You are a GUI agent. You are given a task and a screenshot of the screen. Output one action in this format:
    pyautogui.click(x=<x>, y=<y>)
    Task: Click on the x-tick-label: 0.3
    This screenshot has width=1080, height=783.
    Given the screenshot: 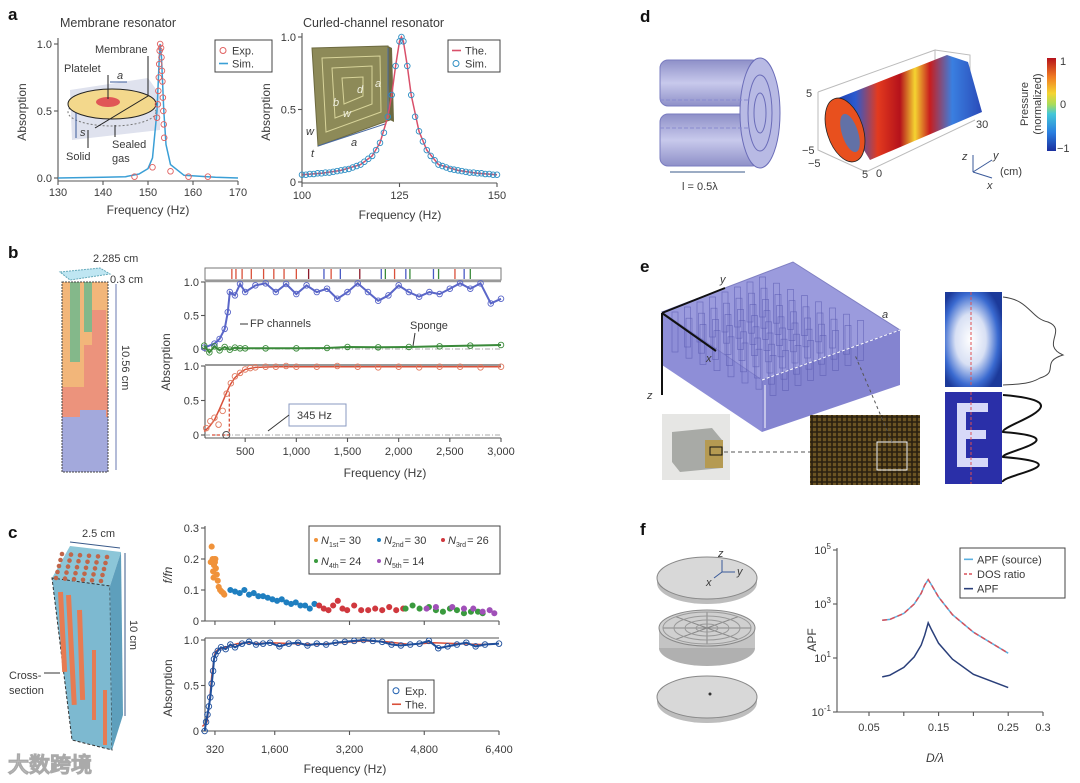 What is the action you would take?
    pyautogui.click(x=1042, y=728)
    